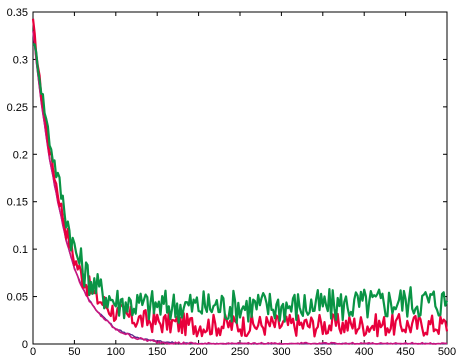 The width and height of the screenshot is (456, 360). What do you see at coordinates (323, 350) in the screenshot?
I see `x-tick-label: 350` at bounding box center [323, 350].